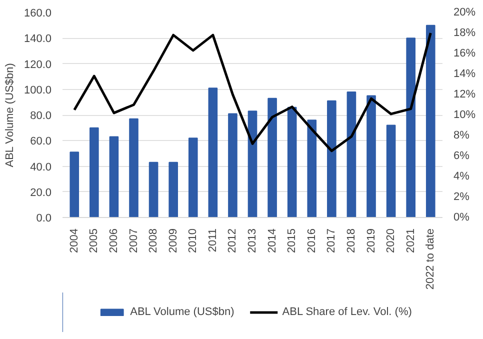 This screenshot has width=483, height=339. I want to click on x-tick-label: 2005, so click(94, 240).